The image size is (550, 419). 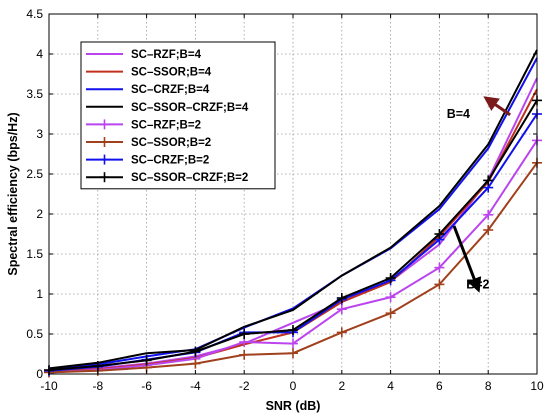 I want to click on y-tick-label: 3.5, so click(x=34, y=94).